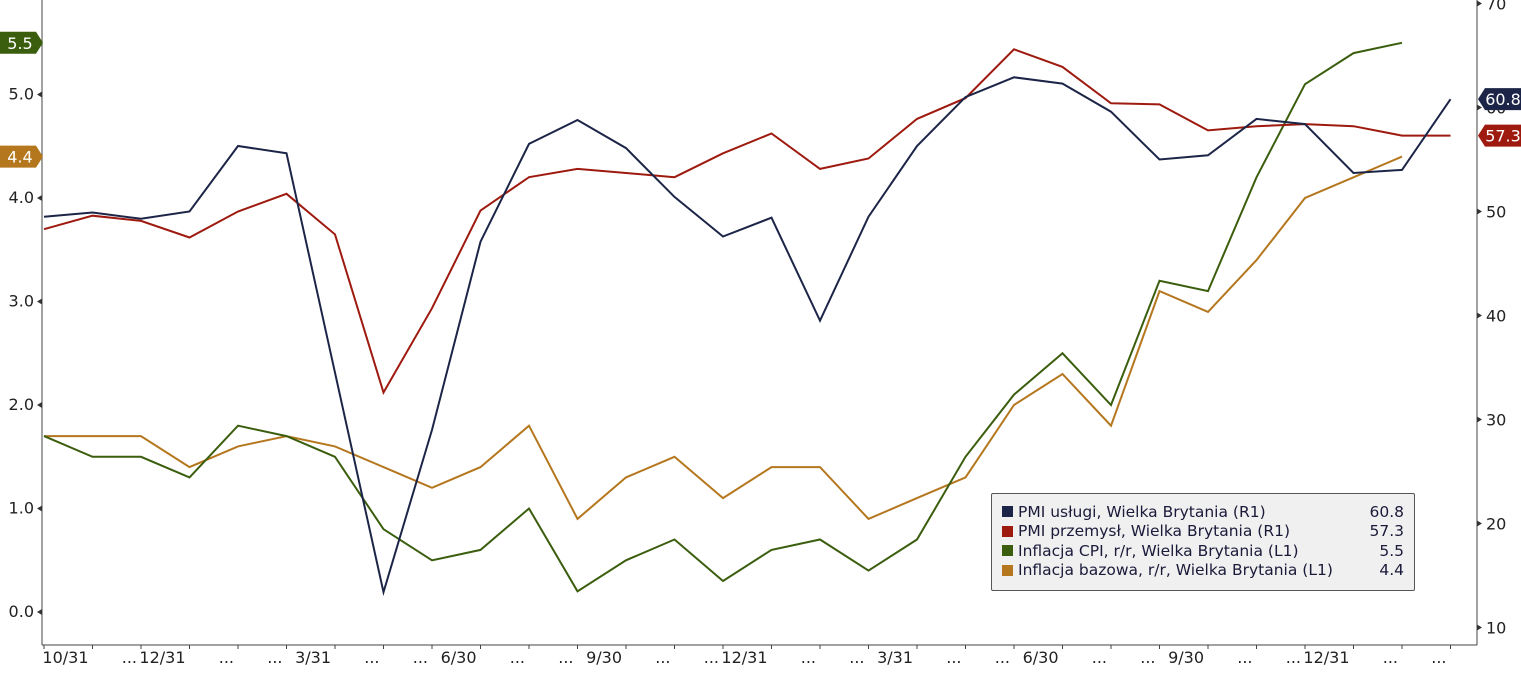  Describe the element at coordinates (1154, 531) in the screenshot. I see `legend-series-name: PMI przemysł, Wielka Brytania (R1)` at that location.